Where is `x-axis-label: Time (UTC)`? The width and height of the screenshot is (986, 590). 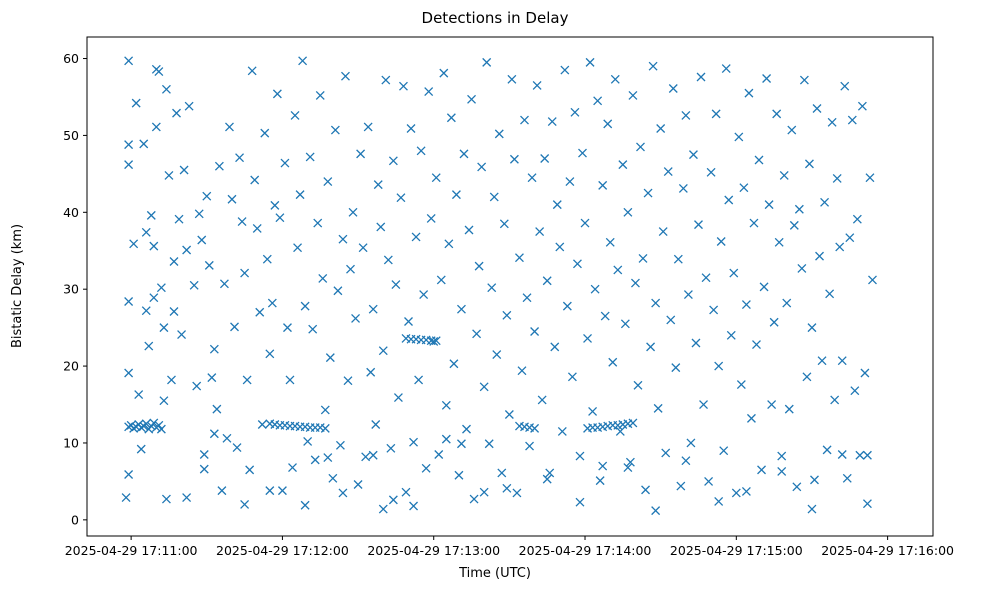
x-axis-label: Time (UTC) is located at coordinates (494, 573).